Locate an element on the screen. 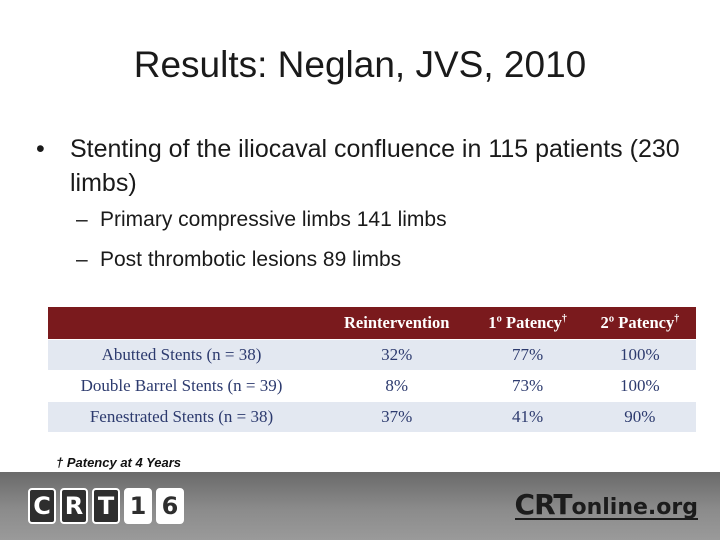 This screenshot has height=540, width=720. crt16-logo: C R T 1 6 is located at coordinates (106, 506).